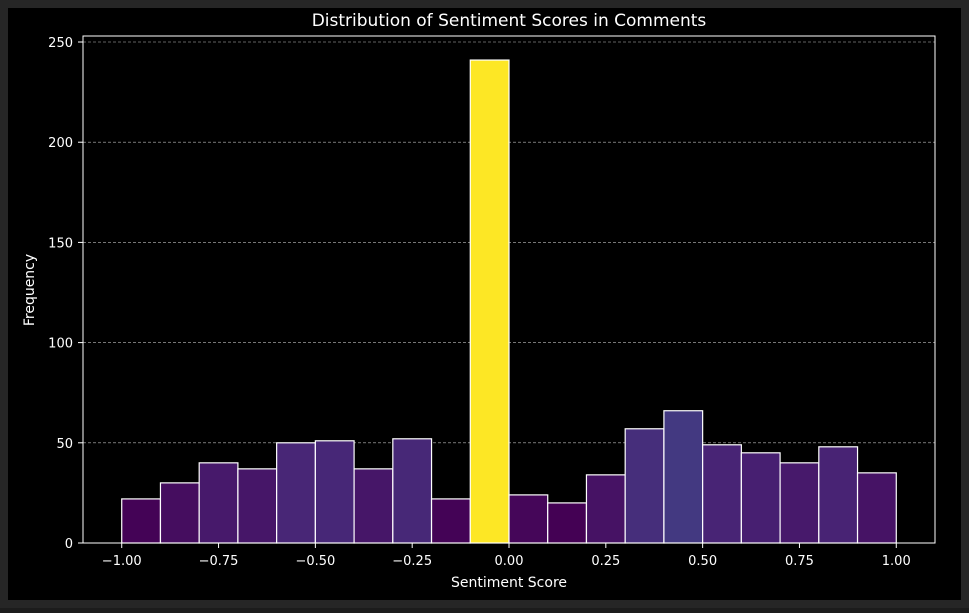 Image resolution: width=969 pixels, height=613 pixels. I want to click on y-tick-label: 50, so click(64, 444).